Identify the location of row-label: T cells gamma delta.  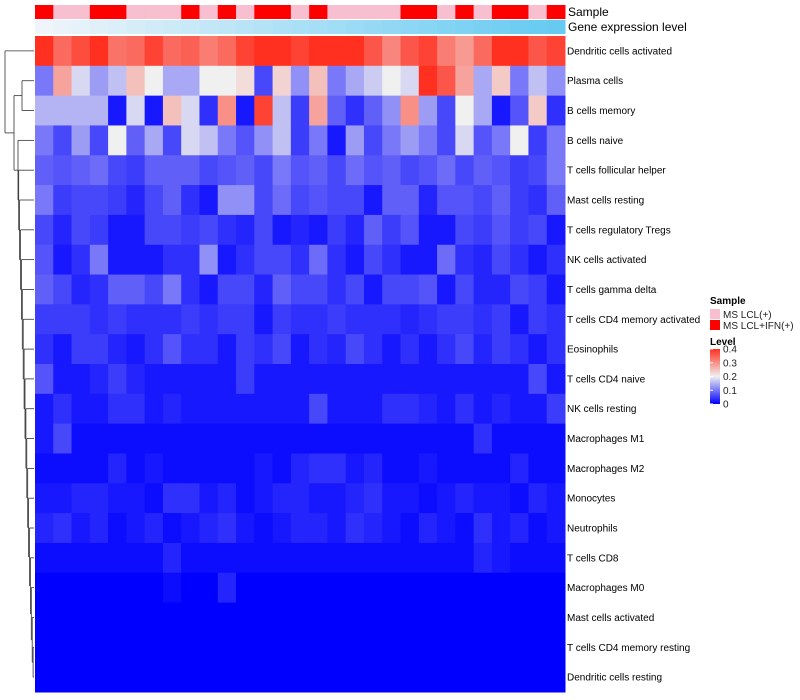
(612, 290).